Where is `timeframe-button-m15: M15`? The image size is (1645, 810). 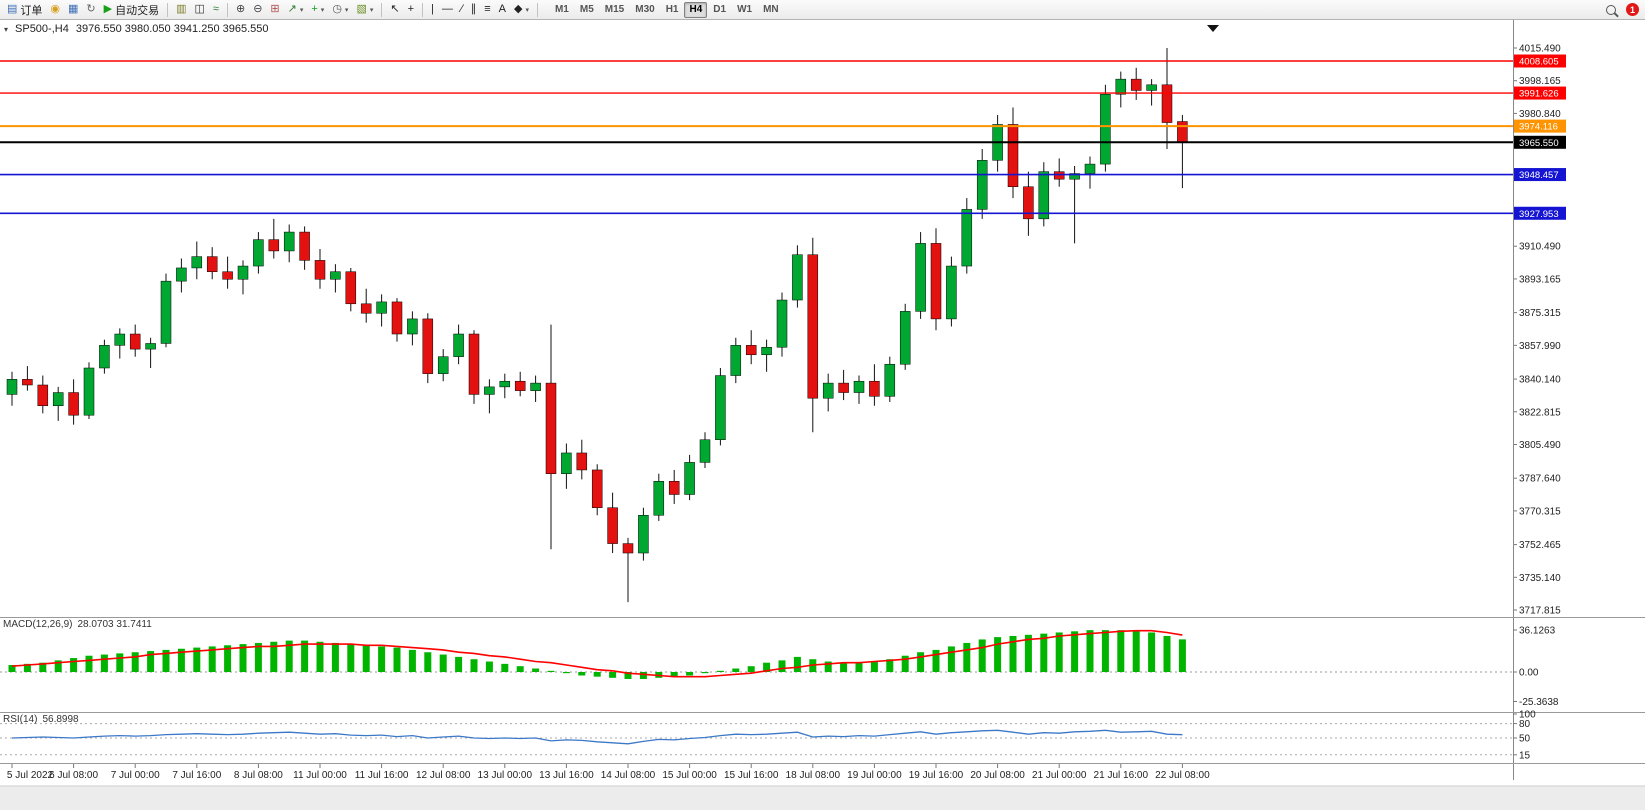
timeframe-button-m15: M15 is located at coordinates (614, 10).